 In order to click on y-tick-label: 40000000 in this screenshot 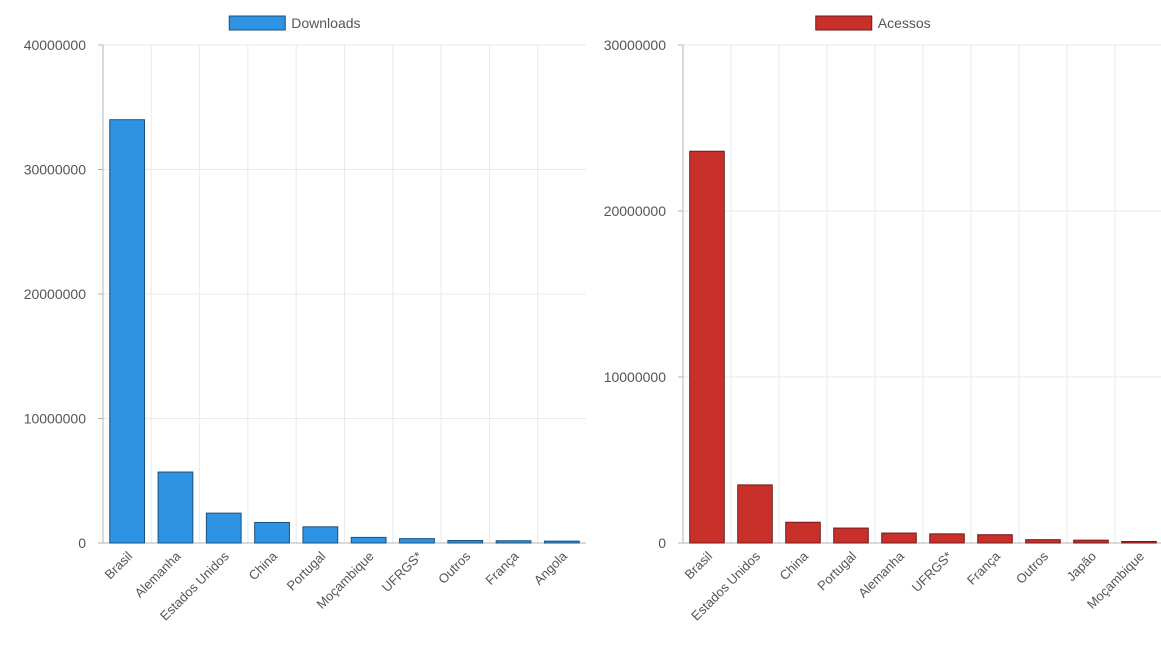, I will do `click(55, 45)`.